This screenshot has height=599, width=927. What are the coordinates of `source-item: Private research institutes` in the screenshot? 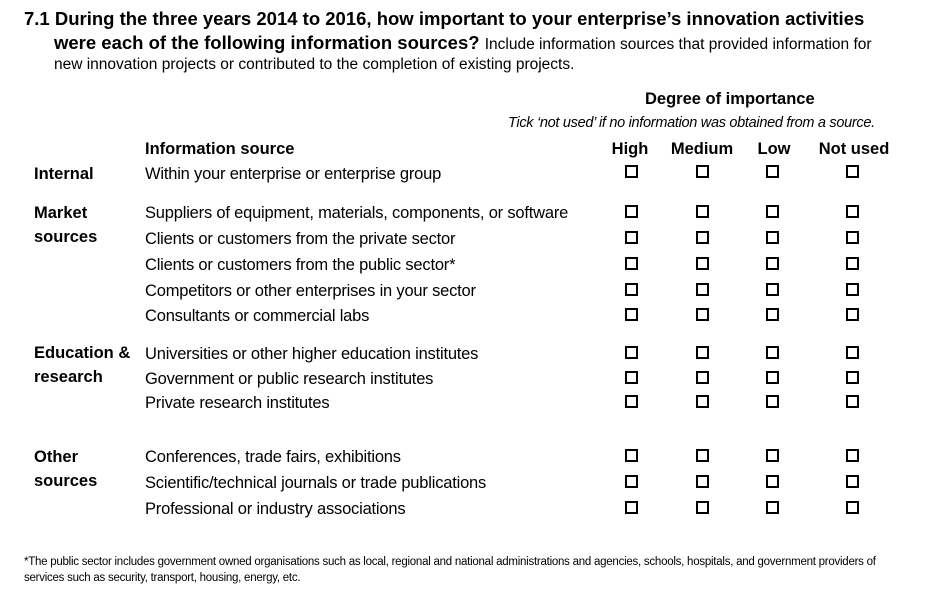 It's located at (237, 403).